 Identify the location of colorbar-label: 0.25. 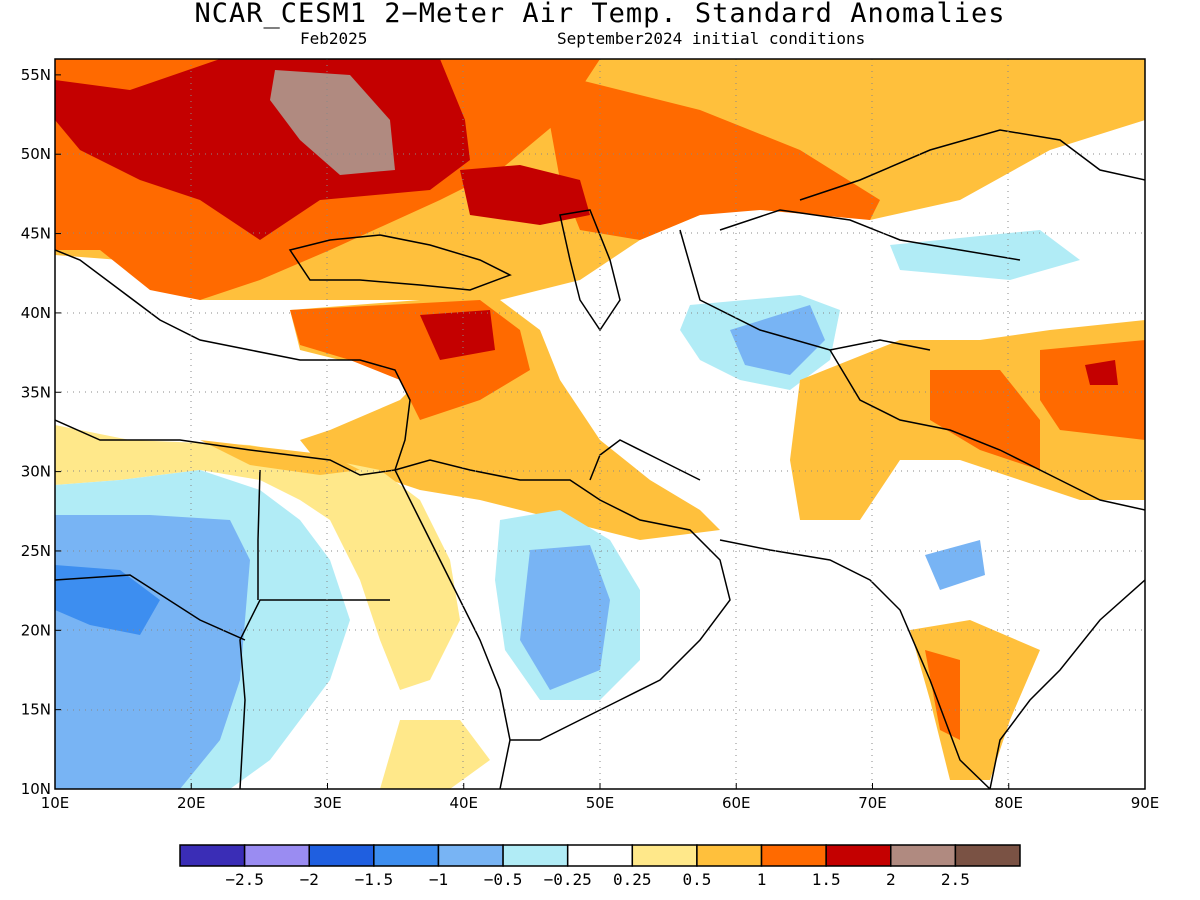
(632, 879).